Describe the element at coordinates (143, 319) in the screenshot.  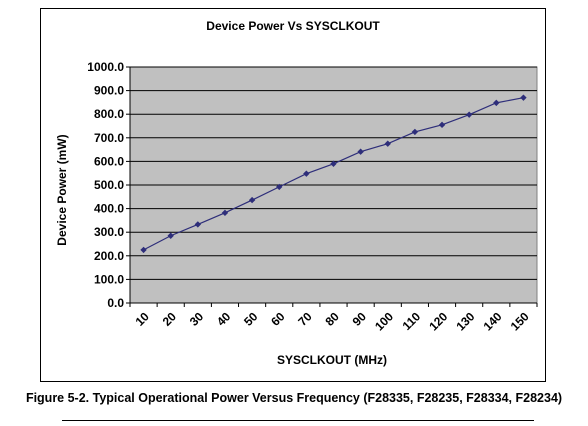
I see `x-tick-label: 10` at that location.